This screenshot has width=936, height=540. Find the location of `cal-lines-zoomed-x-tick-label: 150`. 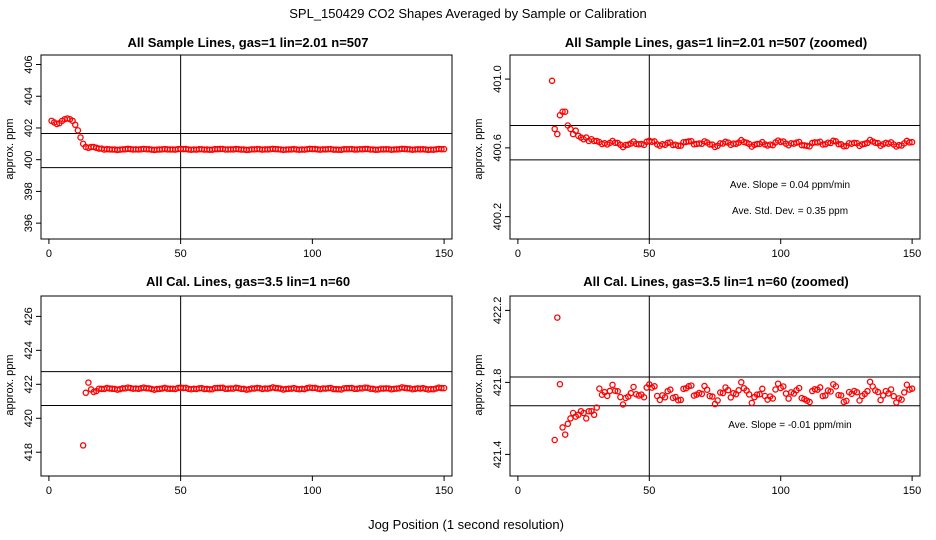

cal-lines-zoomed-x-tick-label: 150 is located at coordinates (912, 491).